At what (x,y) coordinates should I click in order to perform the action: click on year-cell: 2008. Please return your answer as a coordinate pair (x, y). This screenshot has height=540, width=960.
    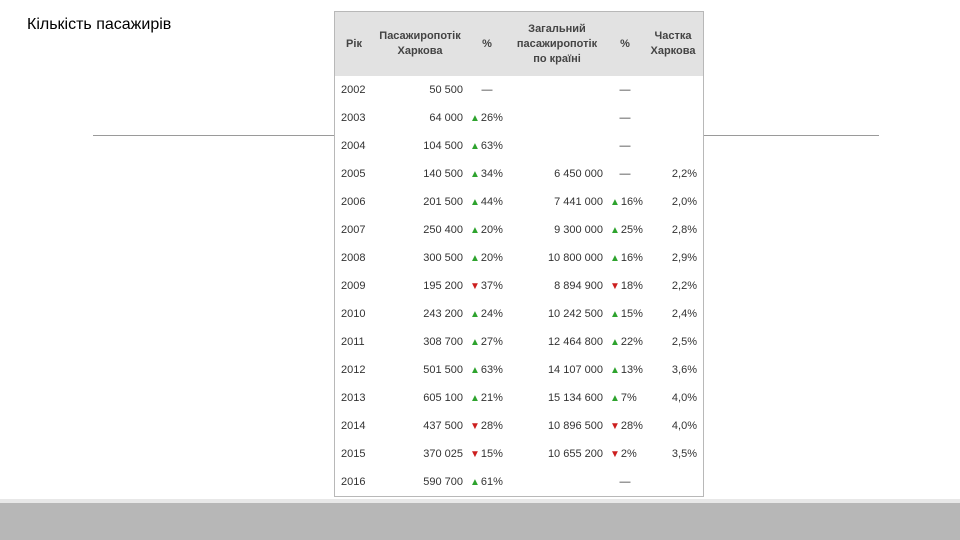
    Looking at the image, I should click on (353, 258).